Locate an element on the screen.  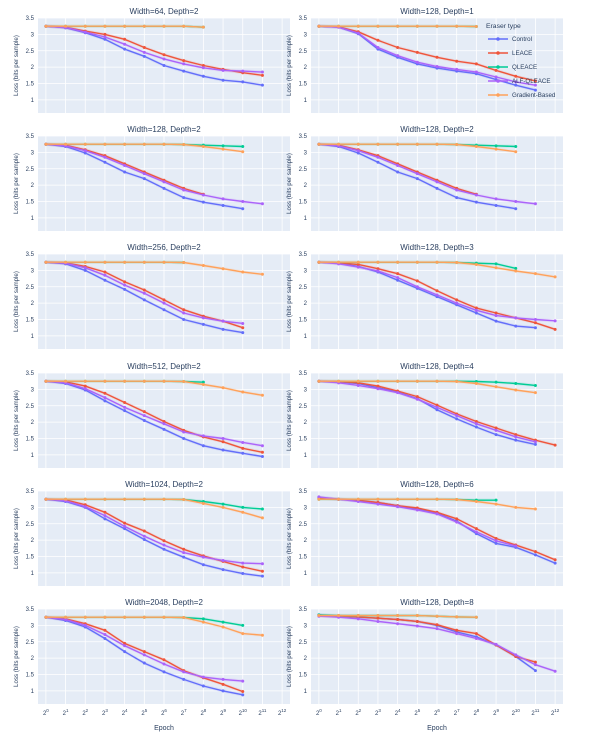
chart-title: Width=128, Depth=6 is located at coordinates (437, 484).